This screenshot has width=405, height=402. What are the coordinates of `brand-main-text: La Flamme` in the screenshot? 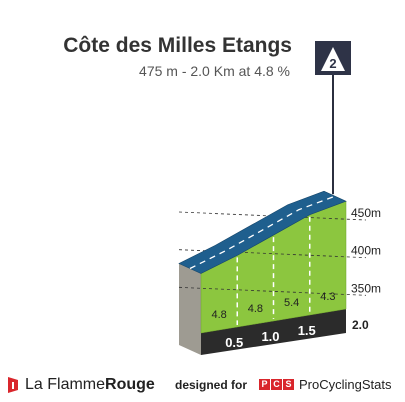 It's located at (65, 384).